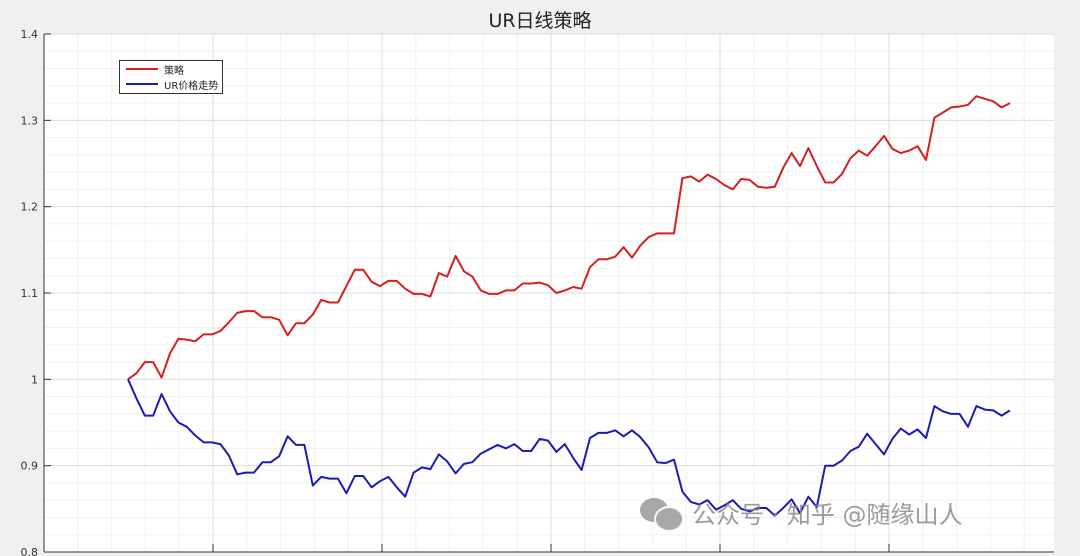 Image resolution: width=1080 pixels, height=556 pixels. I want to click on y-tick-label: 1.2, so click(30, 207).